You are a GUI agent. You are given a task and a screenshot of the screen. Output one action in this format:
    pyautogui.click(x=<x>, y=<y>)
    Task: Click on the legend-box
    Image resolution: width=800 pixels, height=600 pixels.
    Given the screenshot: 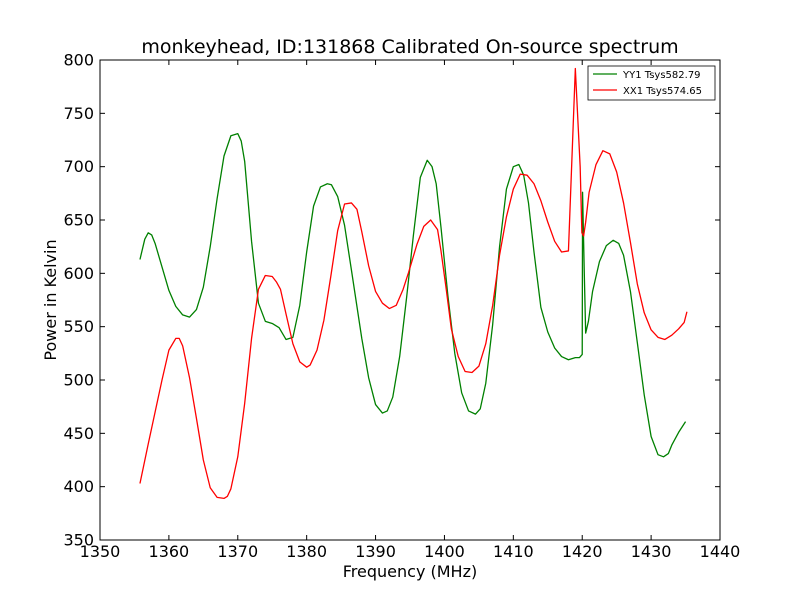 What is the action you would take?
    pyautogui.click(x=651, y=83)
    